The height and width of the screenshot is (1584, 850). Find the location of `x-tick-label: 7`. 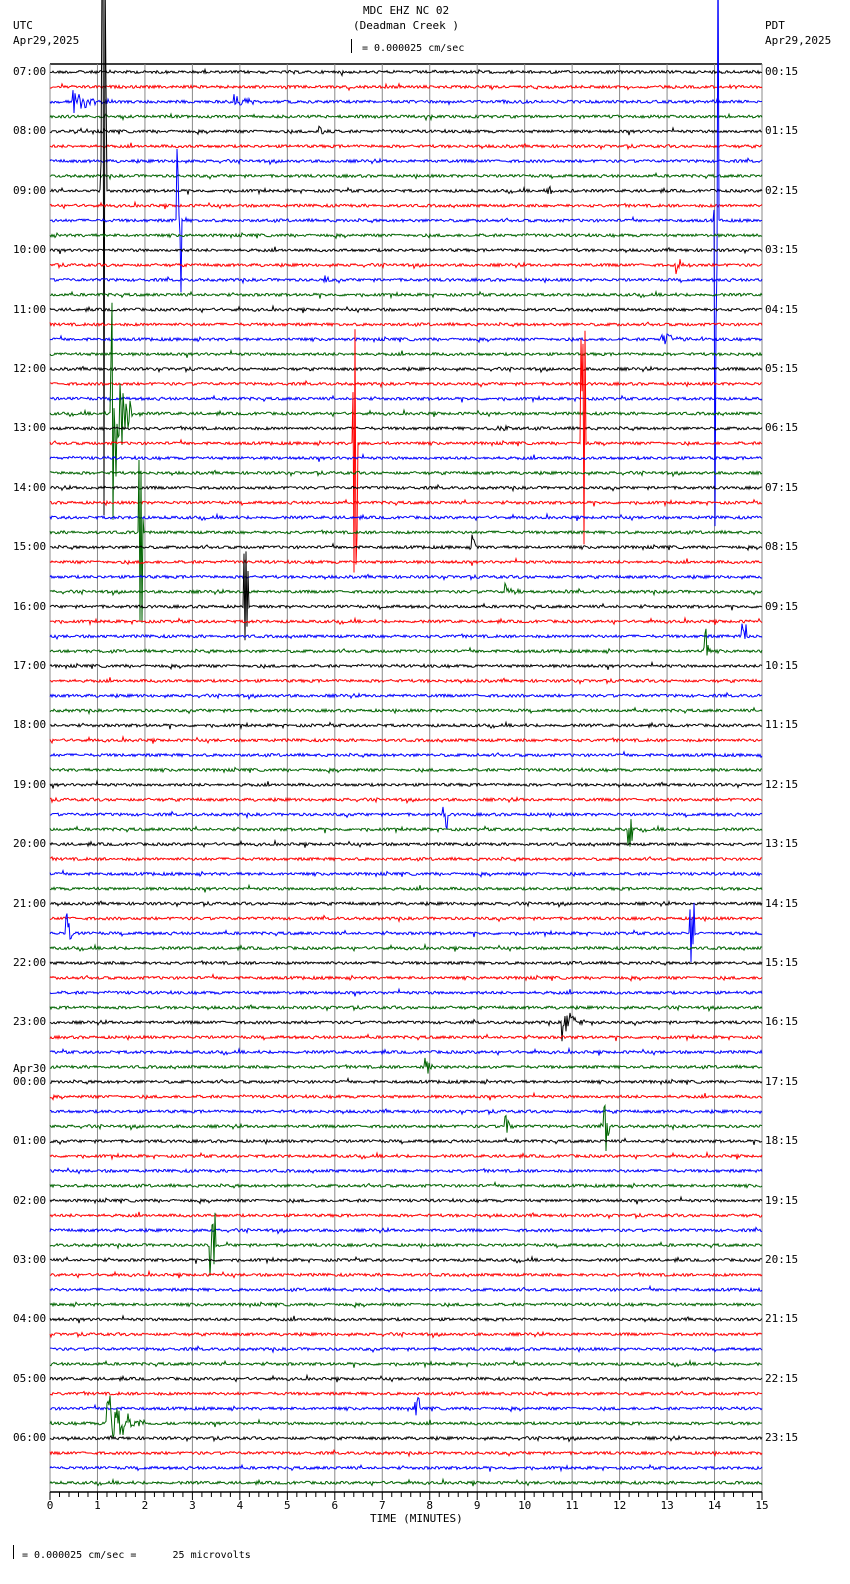

x-tick-label: 7 is located at coordinates (382, 1505).